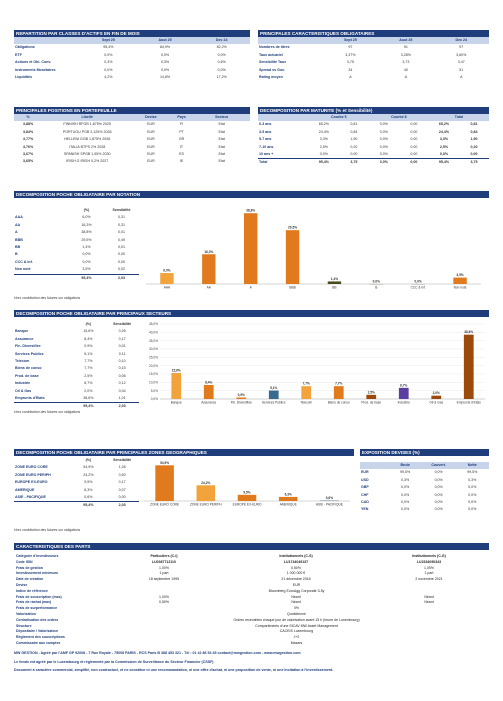 The width and height of the screenshot is (503, 701). Describe the element at coordinates (154, 399) in the screenshot. I see `y-tick-label: 0,0%` at that location.